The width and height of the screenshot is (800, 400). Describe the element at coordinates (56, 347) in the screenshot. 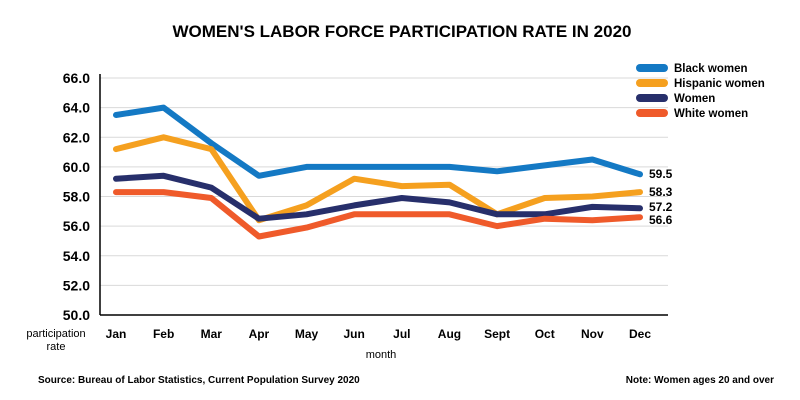

I see `y-axis-label-line-2: rate` at that location.